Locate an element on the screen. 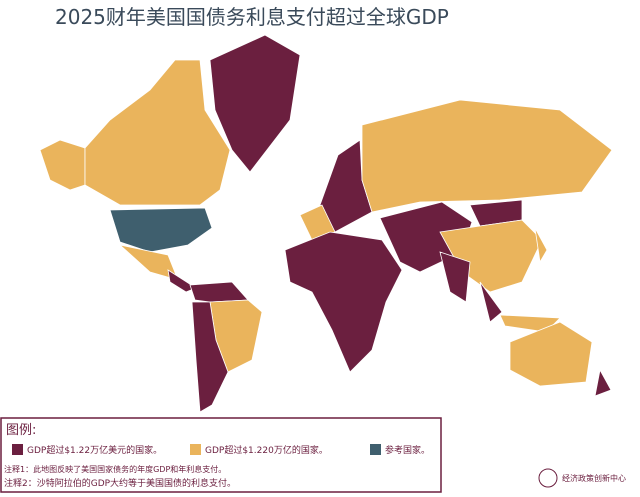 This screenshot has height=497, width=640. japan is located at coordinates (541, 245).